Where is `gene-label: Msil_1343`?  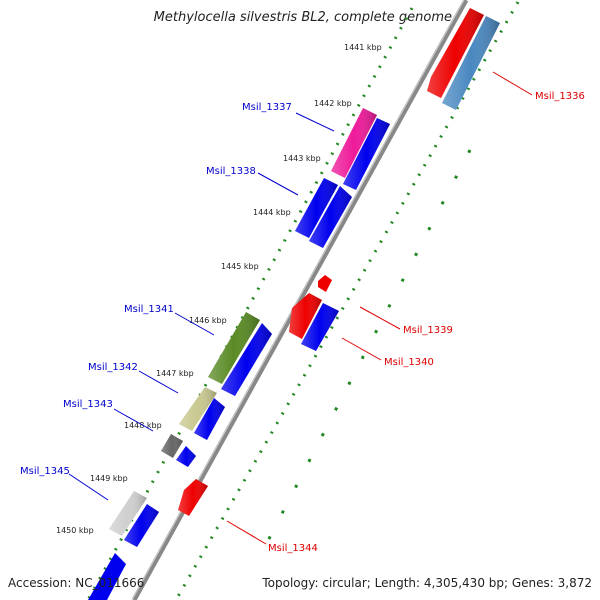 gene-label: Msil_1343 is located at coordinates (88, 404).